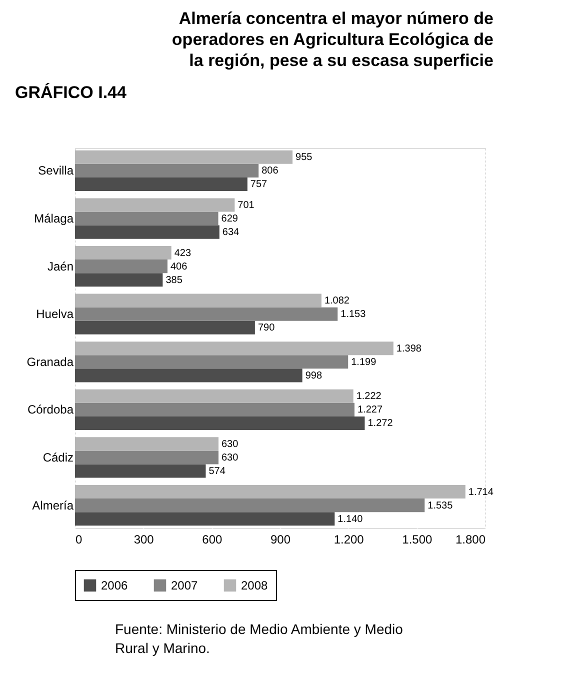 This screenshot has width=567, height=676. I want to click on data-label: 1.153, so click(353, 314).